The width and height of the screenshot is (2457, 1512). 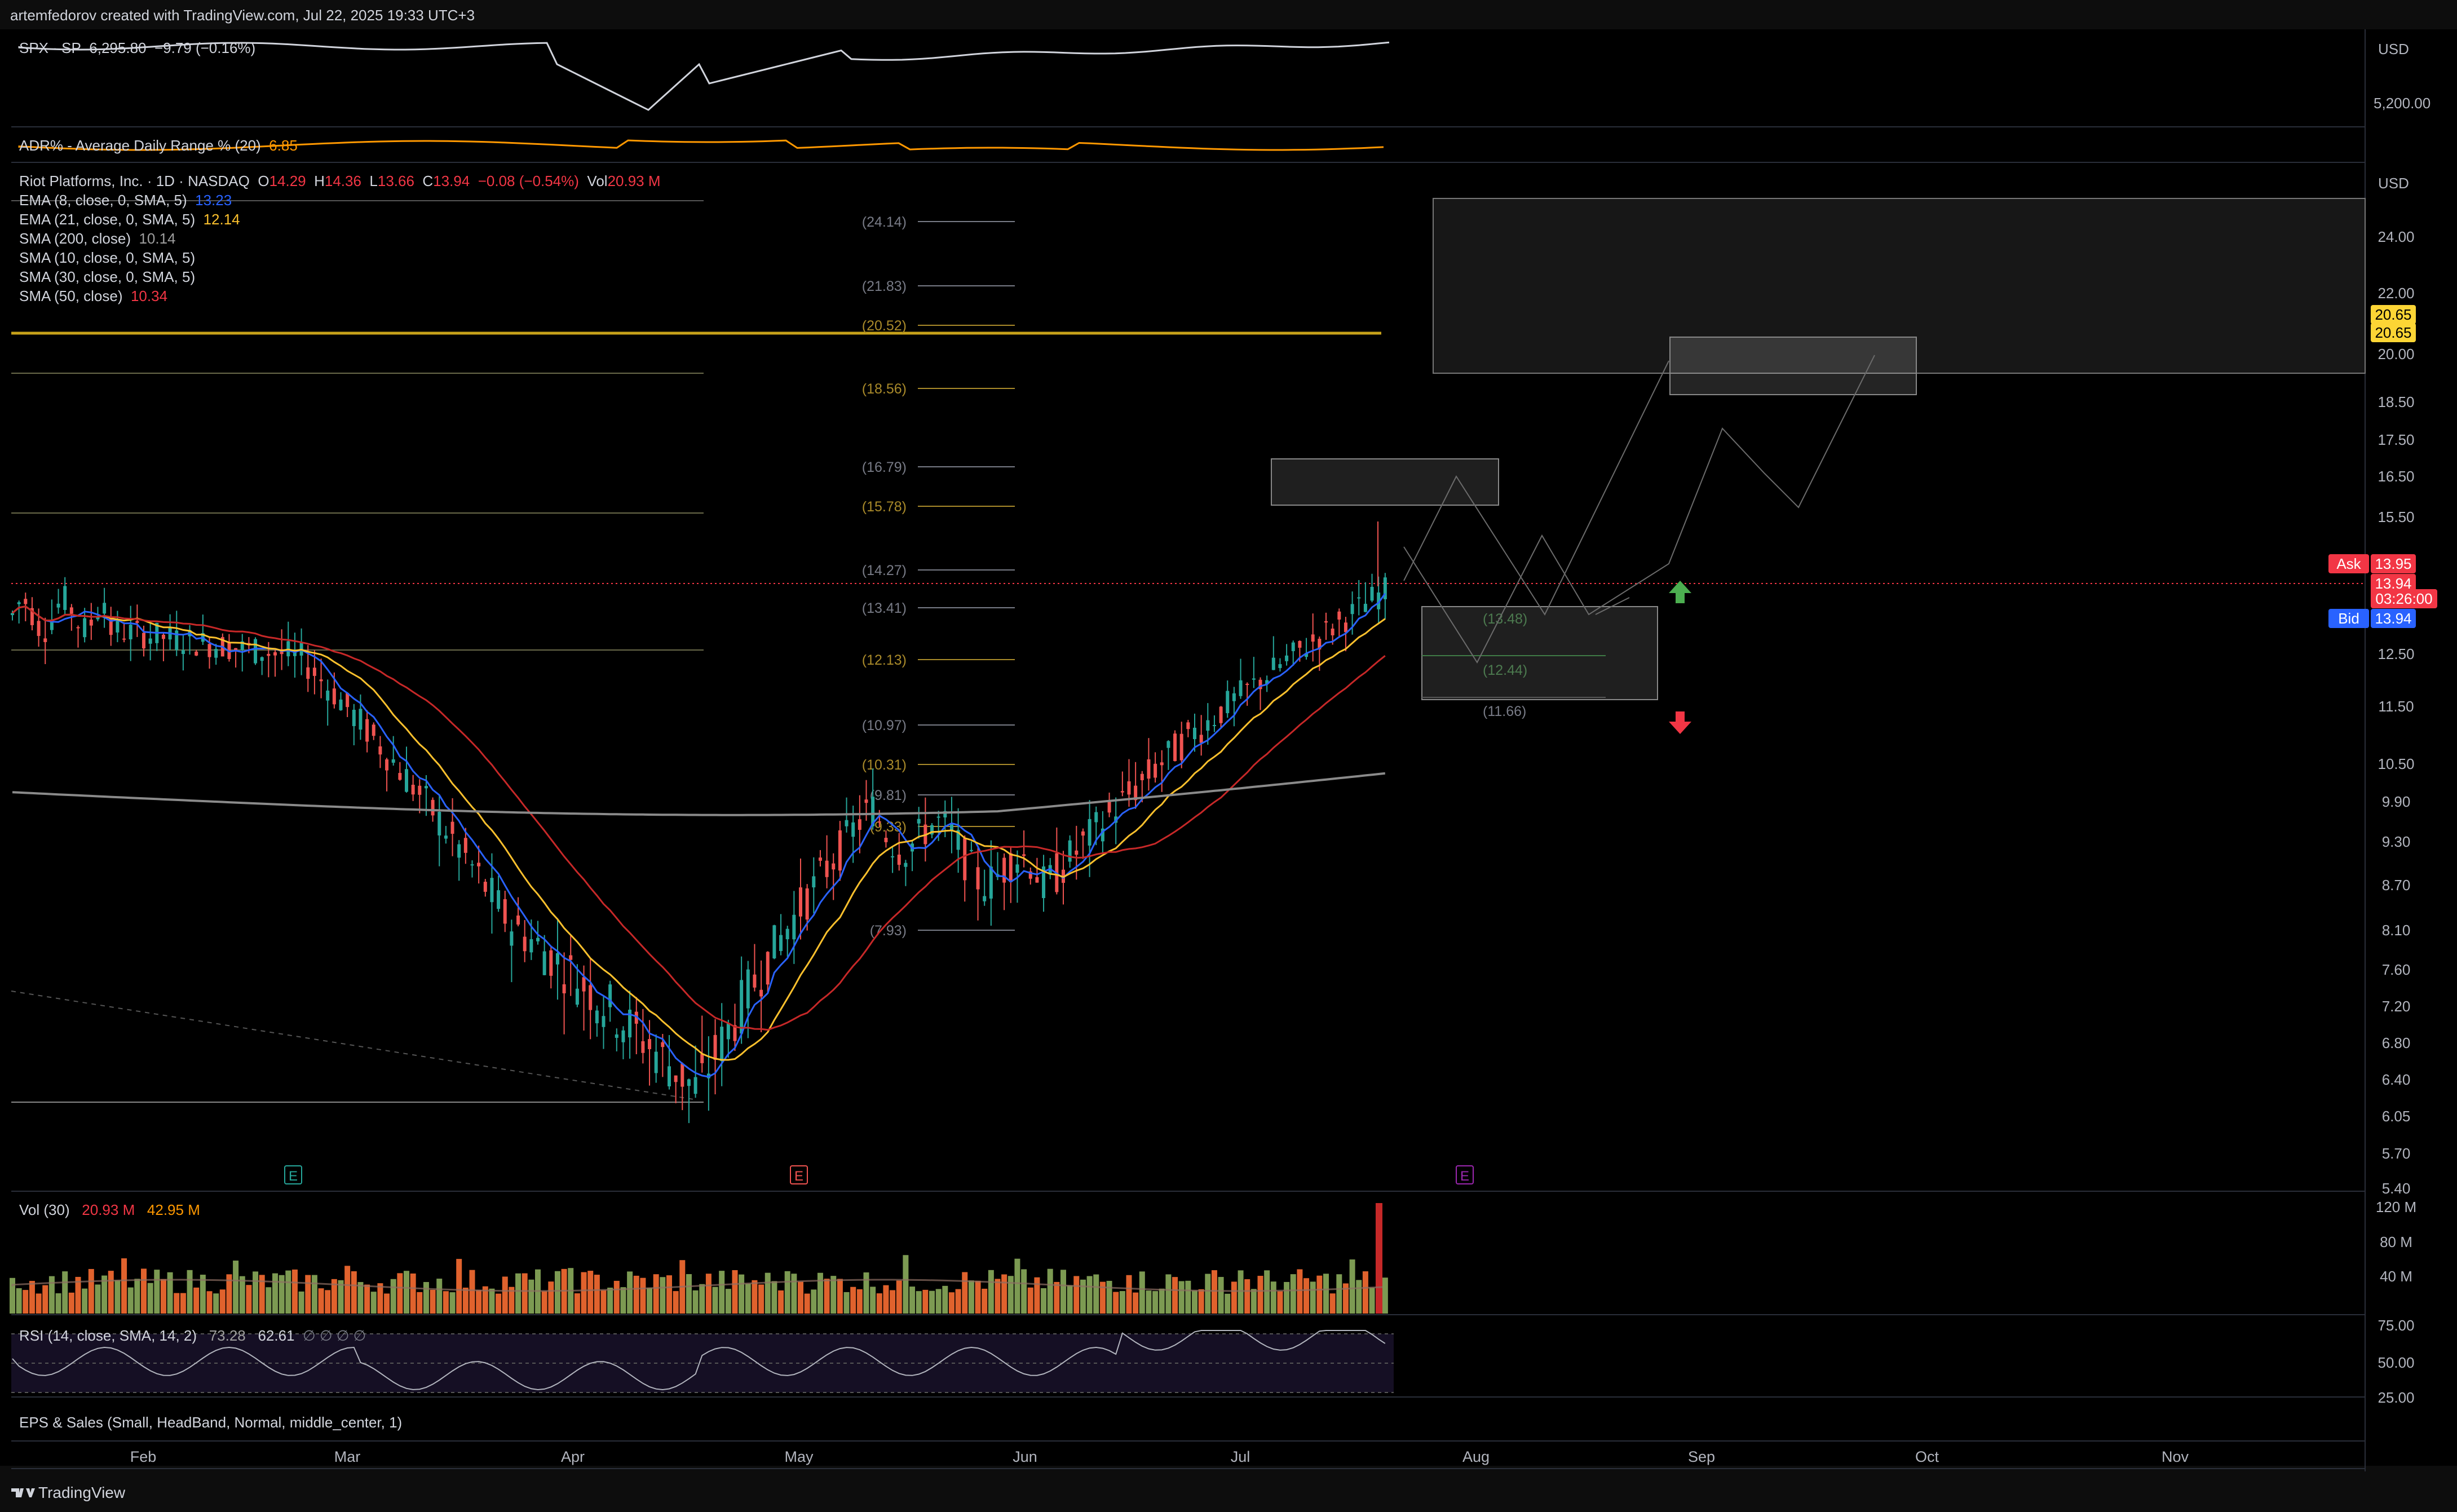 I want to click on ask-label-tag-text: Ask, so click(x=2348, y=563).